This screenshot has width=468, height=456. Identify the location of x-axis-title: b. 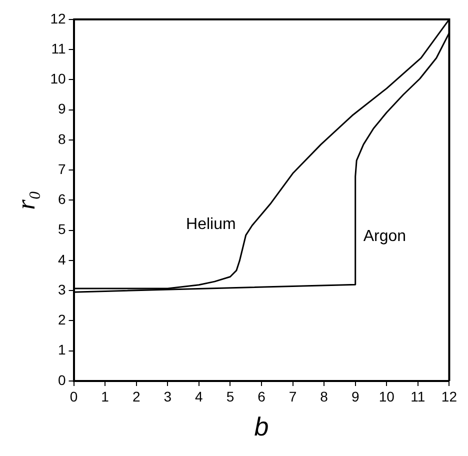
(261, 427).